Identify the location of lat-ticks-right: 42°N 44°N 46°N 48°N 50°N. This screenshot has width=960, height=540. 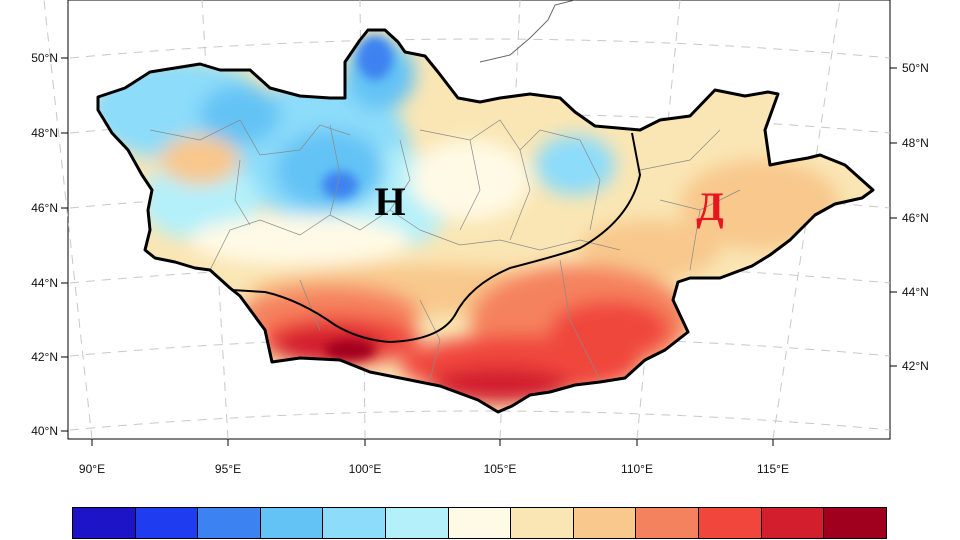
(909, 217).